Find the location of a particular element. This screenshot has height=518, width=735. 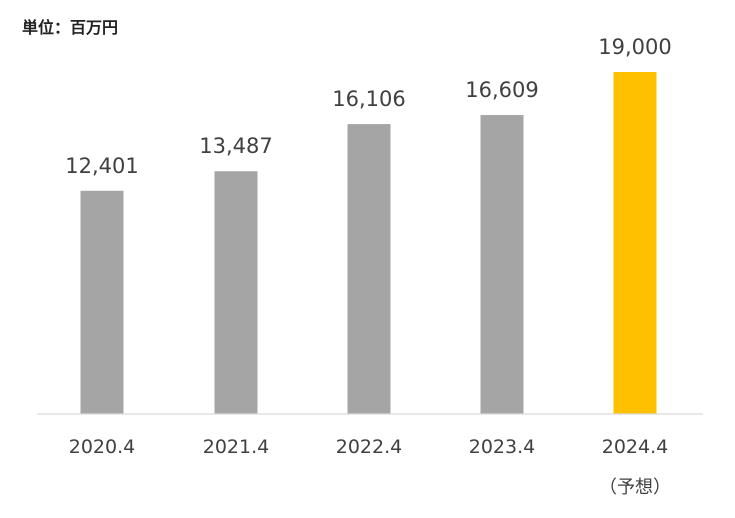

x-tick-labels-group: 2020.4 2021.4 2022.4 2023.4 2024.4 （予想） is located at coordinates (370, 467).